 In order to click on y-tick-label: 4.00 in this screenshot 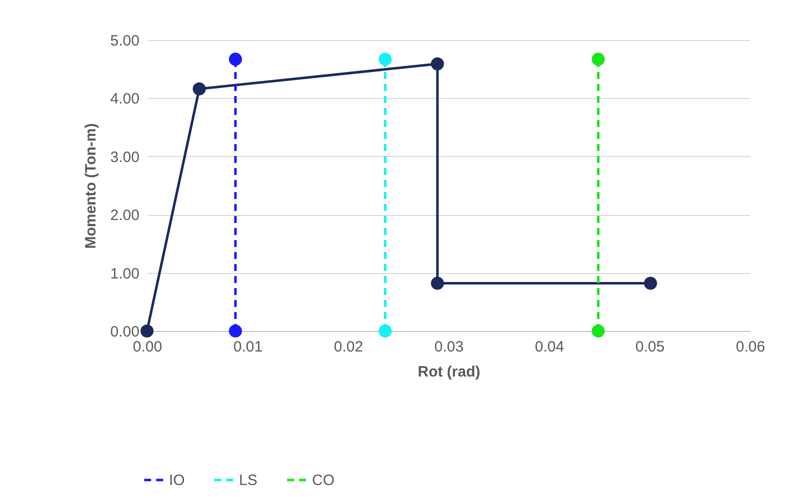, I will do `click(125, 99)`.